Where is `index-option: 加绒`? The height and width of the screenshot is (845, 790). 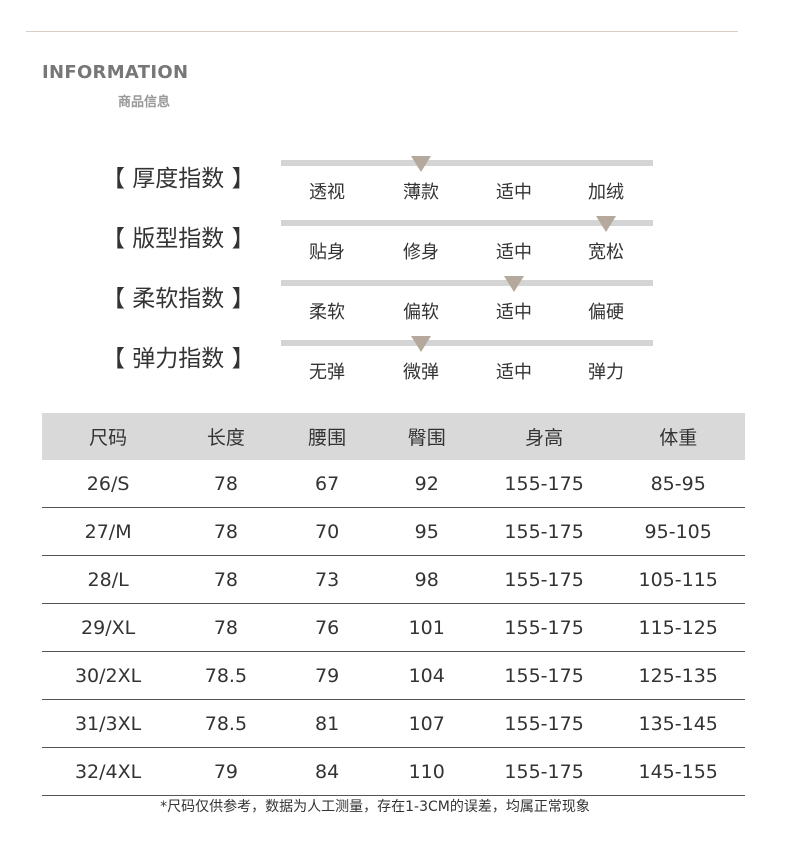
index-option: 加绒 is located at coordinates (606, 192).